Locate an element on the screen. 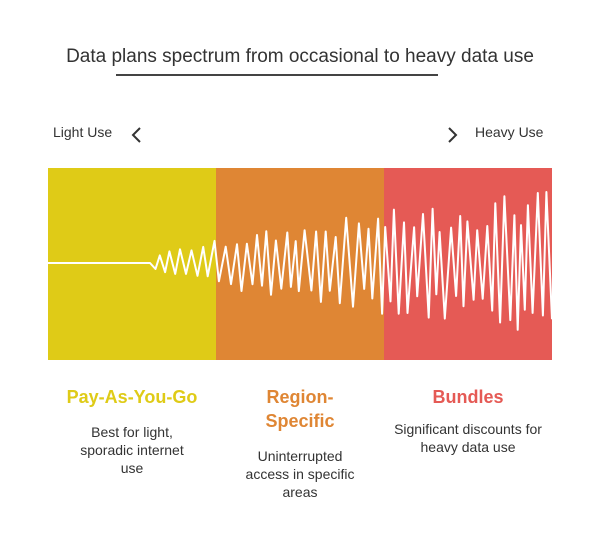 This screenshot has width=600, height=552. plan-title-region-specific: Region- Specific is located at coordinates (300, 409).